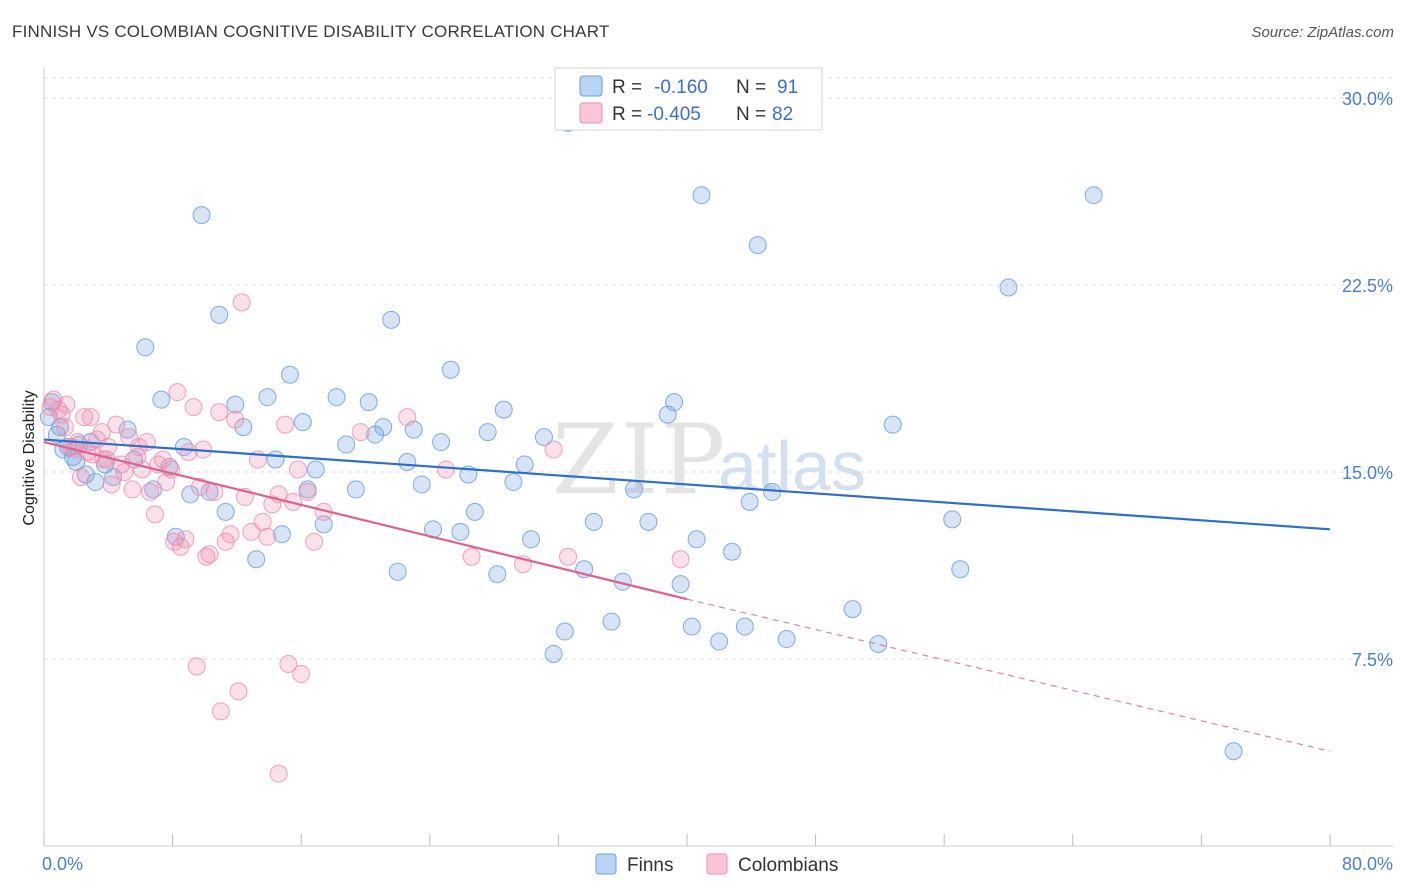  I want to click on colombians-swatch, so click(591, 113).